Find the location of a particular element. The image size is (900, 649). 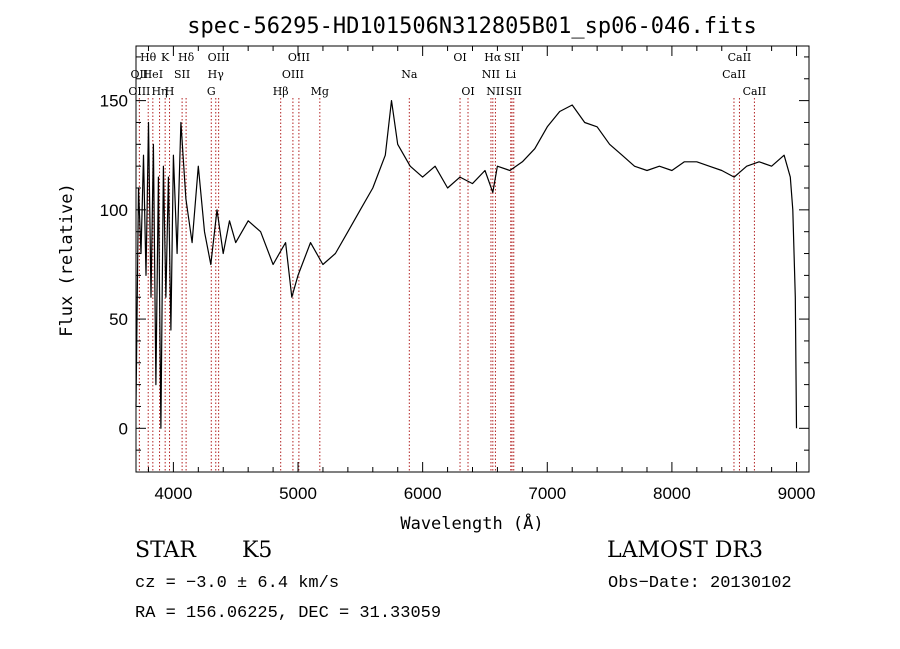

redshift-readout: cz = −3.0 ± 6.4 km/s is located at coordinates (237, 583).